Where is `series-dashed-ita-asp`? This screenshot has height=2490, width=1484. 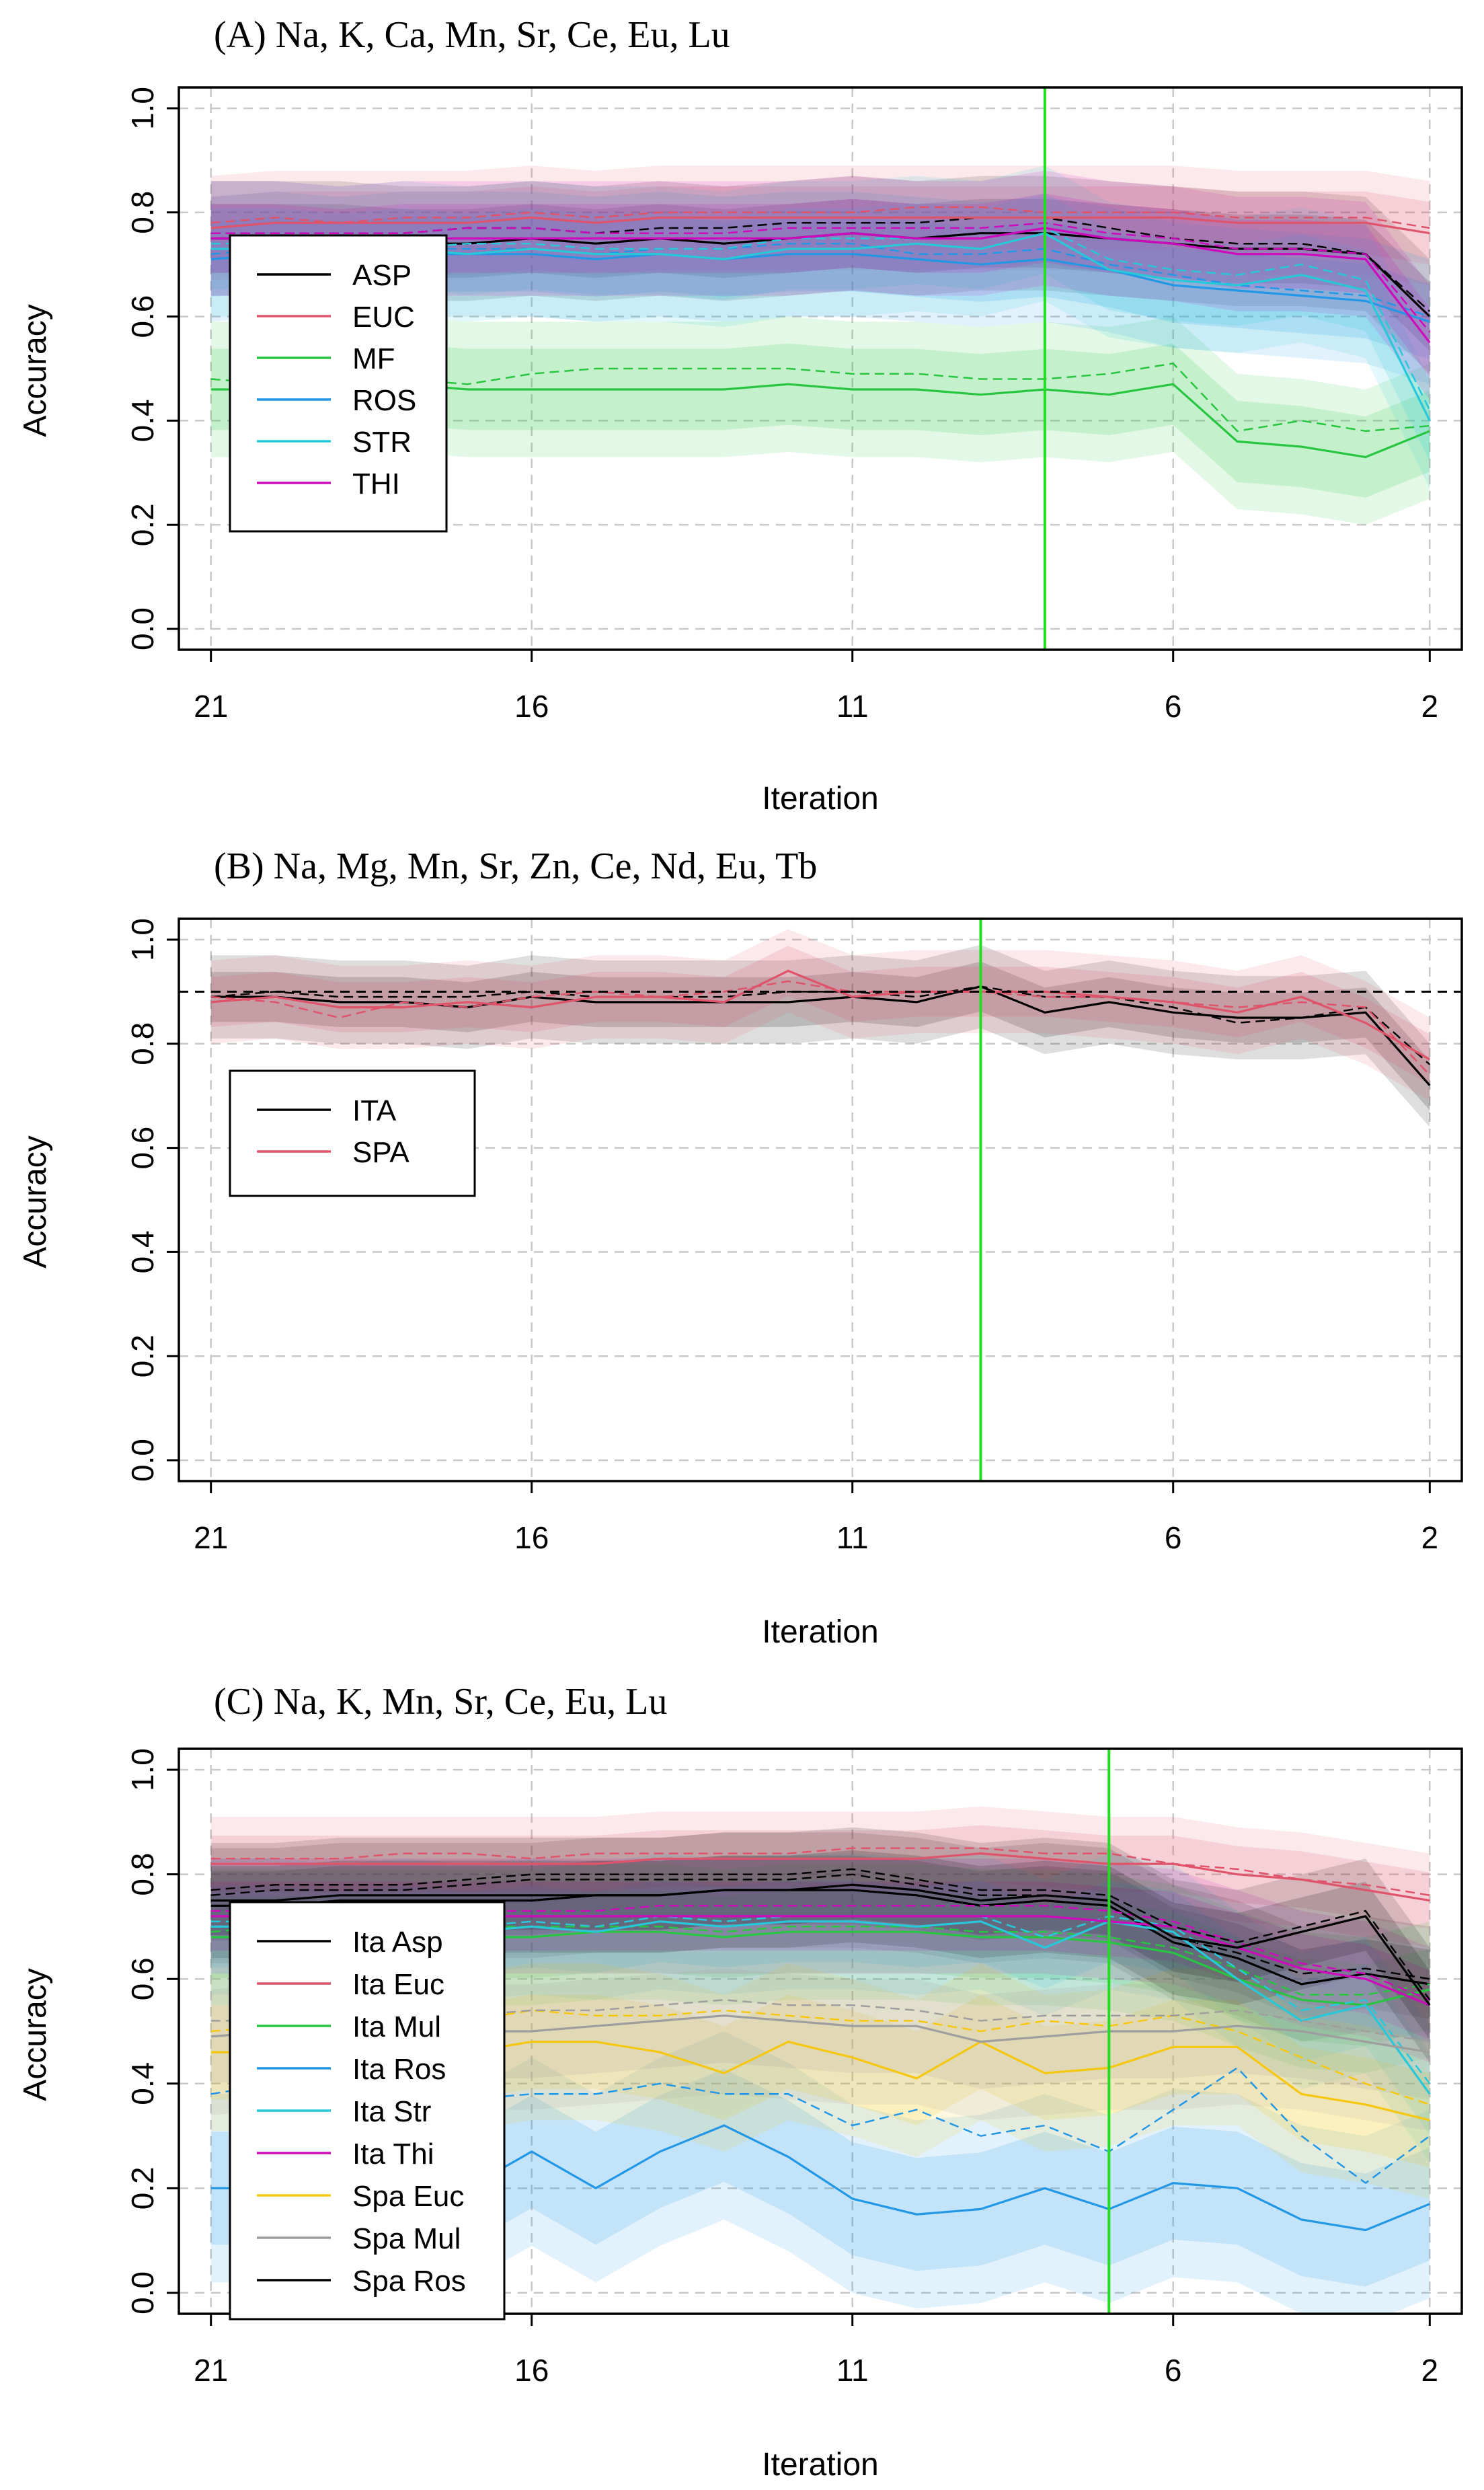 series-dashed-ita-asp is located at coordinates (820, 1926).